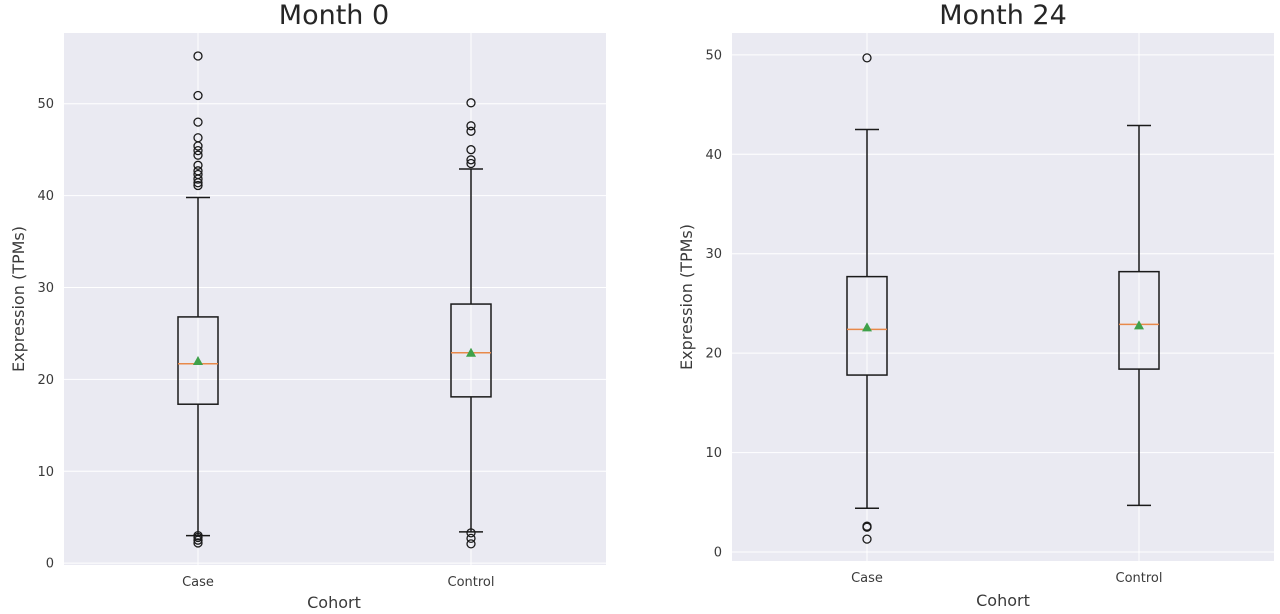 The image size is (1280, 614). Describe the element at coordinates (1139, 325) in the screenshot. I see `chart-1-box-1-mean-marker` at that location.